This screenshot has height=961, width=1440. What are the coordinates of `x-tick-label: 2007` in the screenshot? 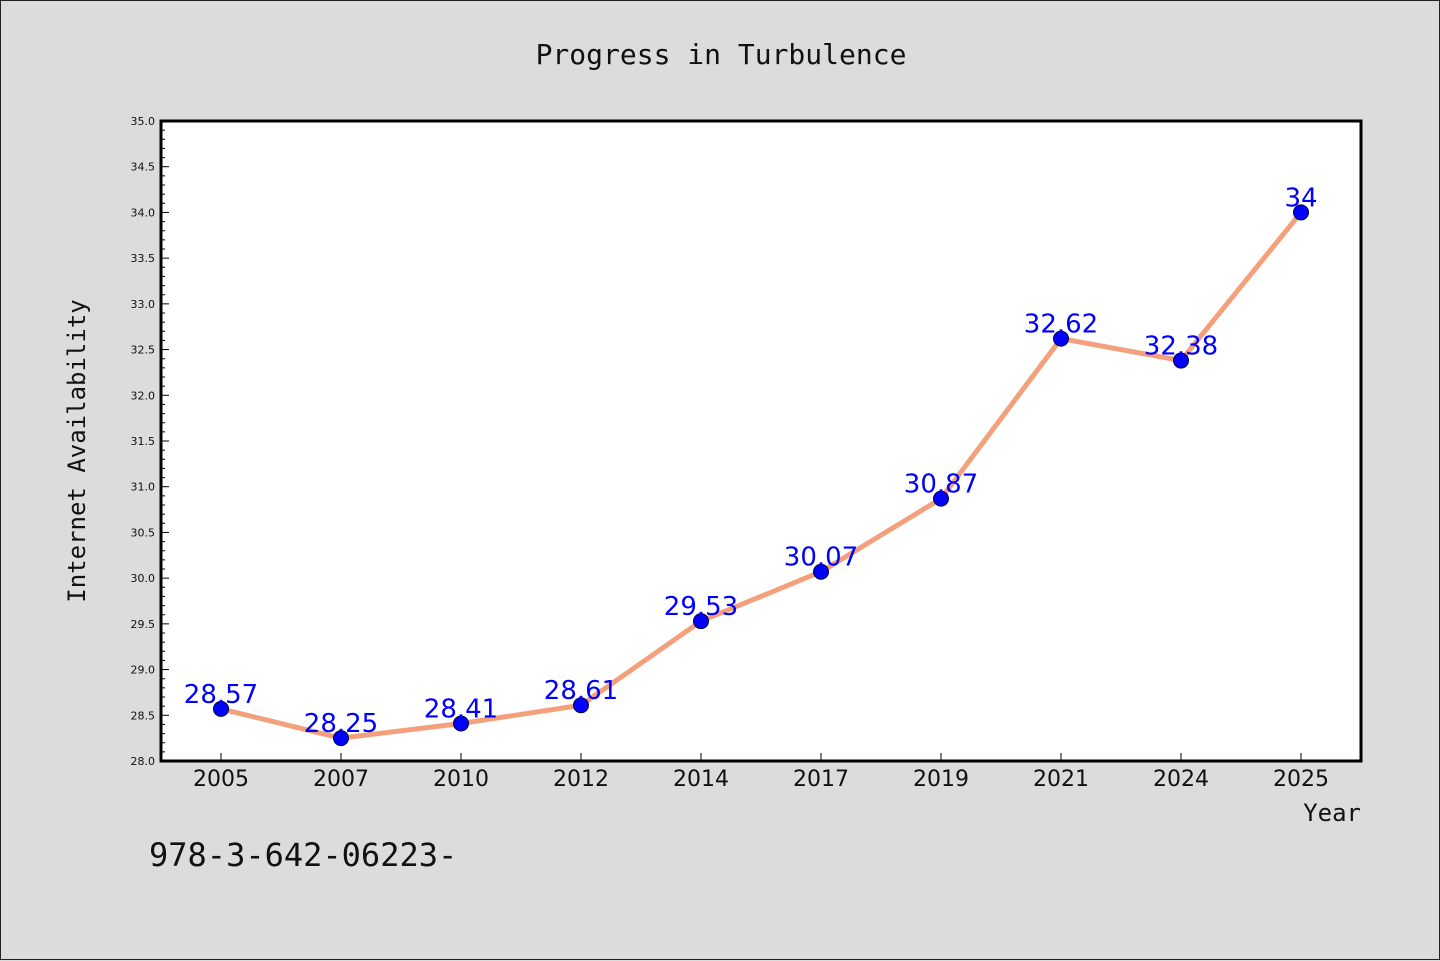 It's located at (341, 779).